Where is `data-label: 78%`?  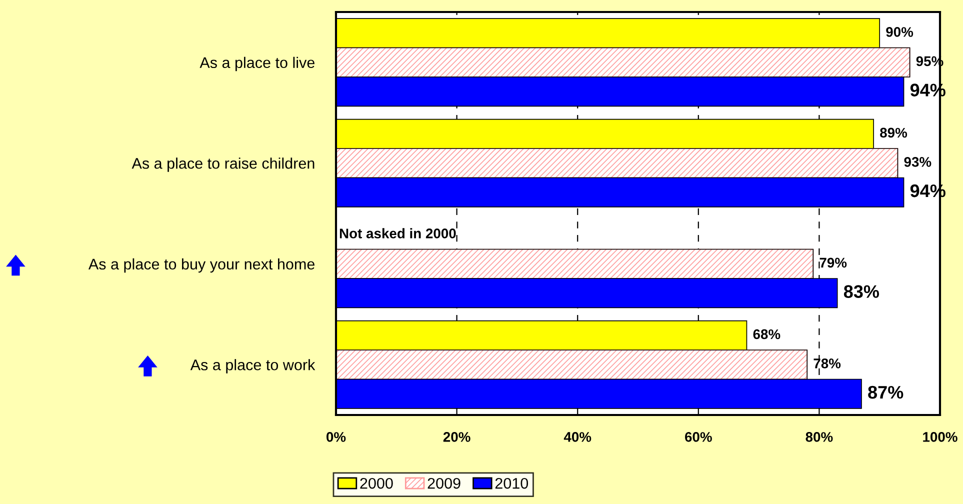
data-label: 78% is located at coordinates (827, 363).